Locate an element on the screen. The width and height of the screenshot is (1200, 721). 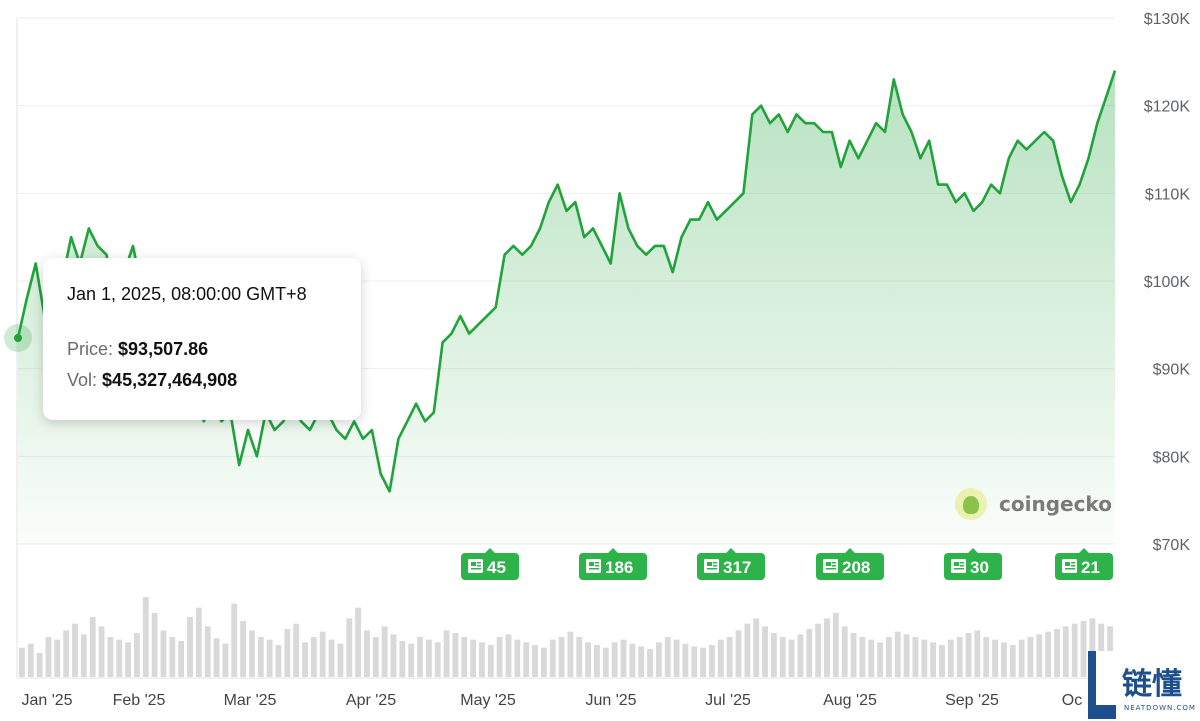
news-badge: 21 is located at coordinates (1084, 564).